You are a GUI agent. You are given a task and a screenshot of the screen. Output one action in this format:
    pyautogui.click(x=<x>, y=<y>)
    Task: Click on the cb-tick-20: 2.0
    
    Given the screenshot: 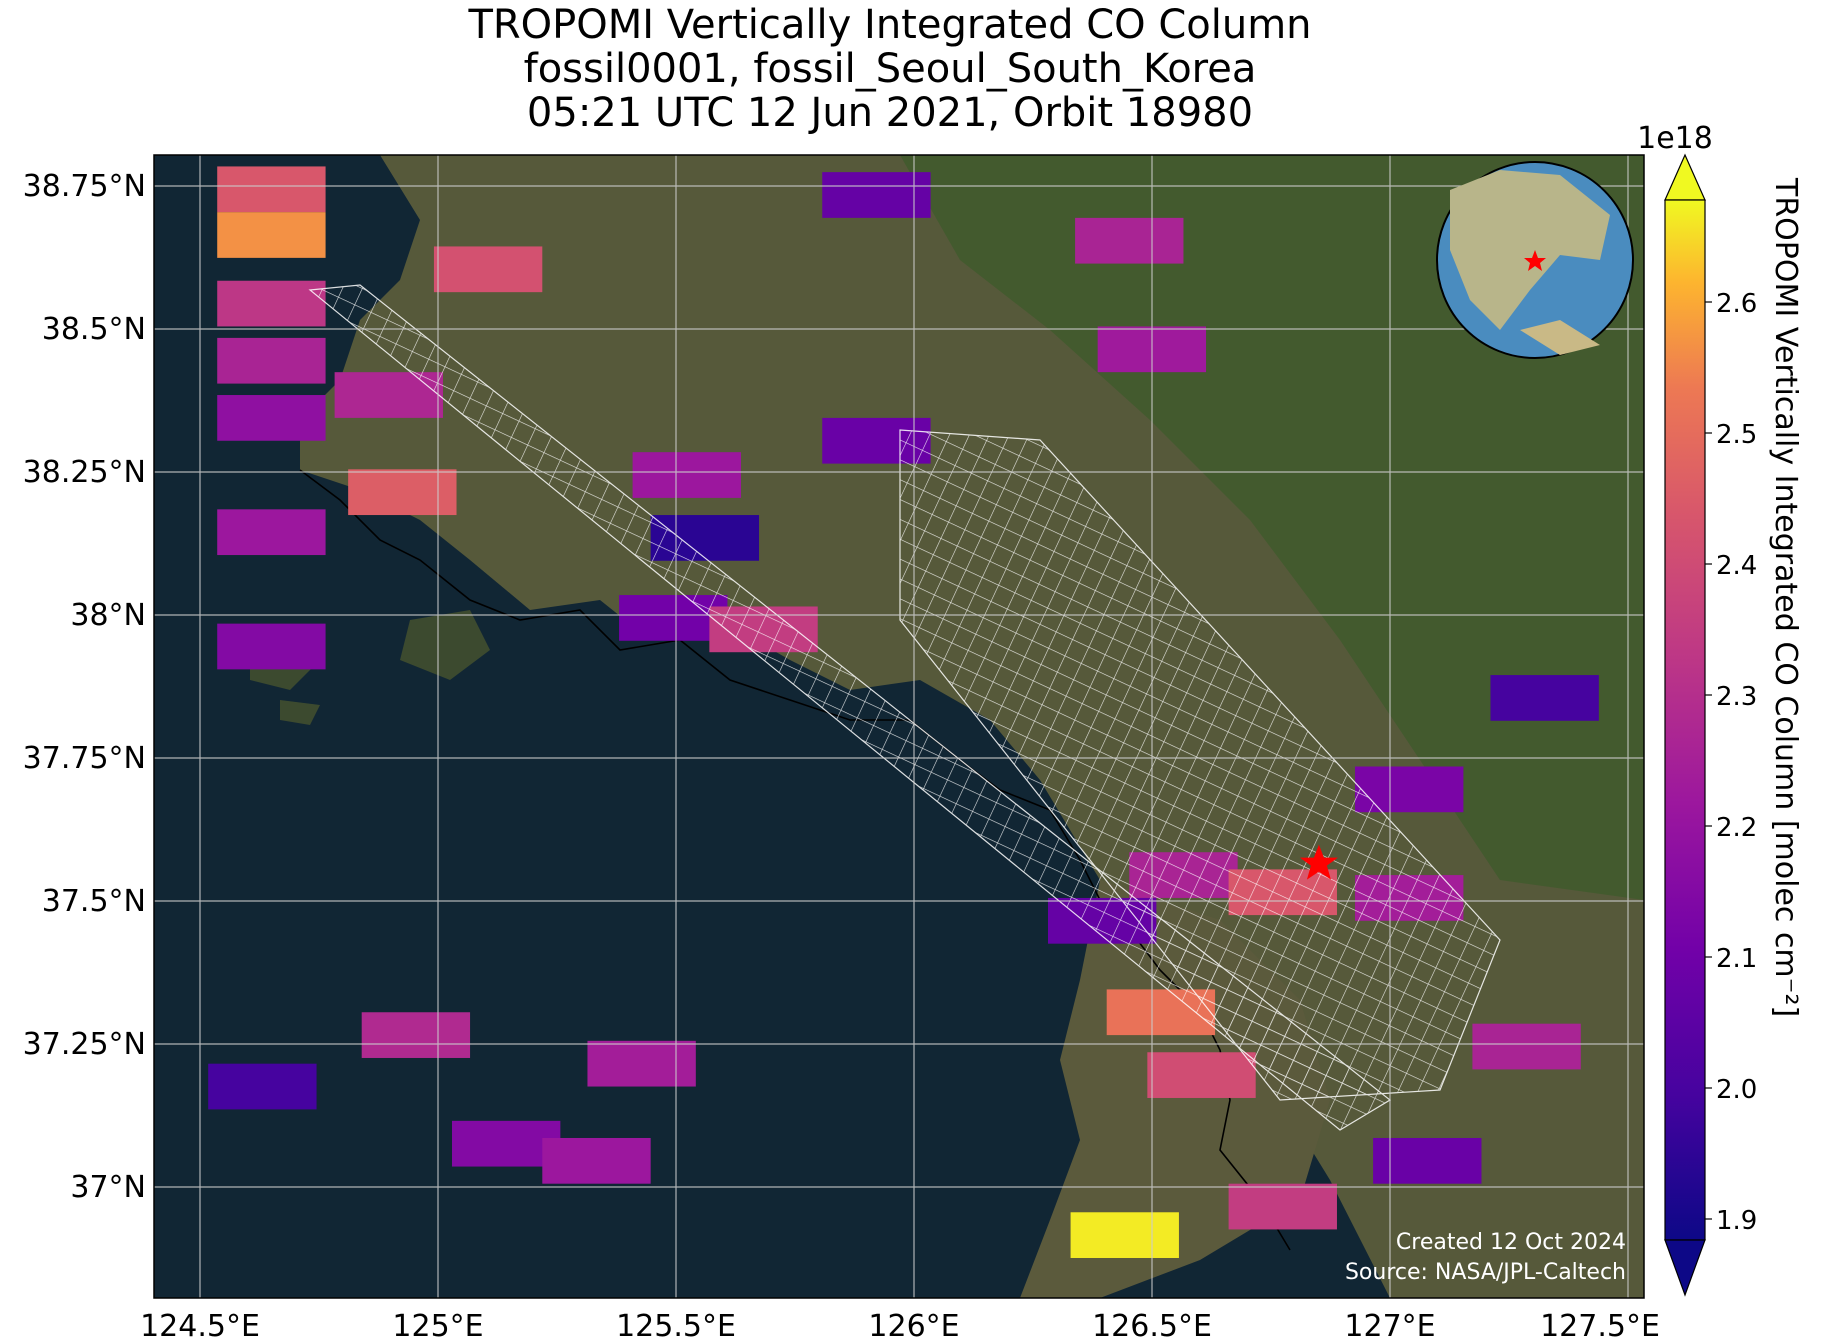 What is the action you would take?
    pyautogui.click(x=1736, y=1090)
    